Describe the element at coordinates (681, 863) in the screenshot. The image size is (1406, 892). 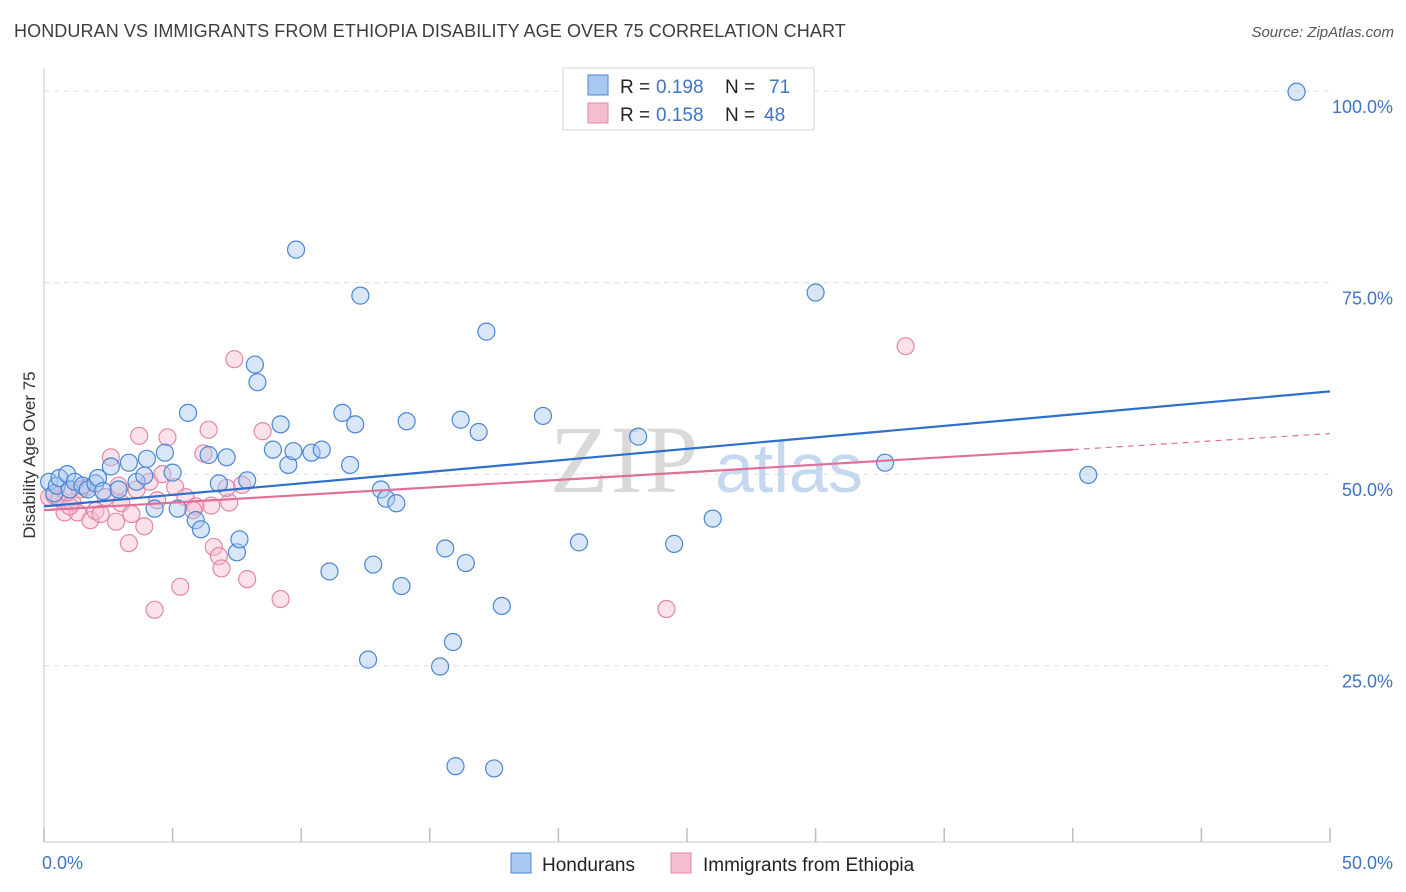
I see `bottom-legend-swatch-ethiopia` at that location.